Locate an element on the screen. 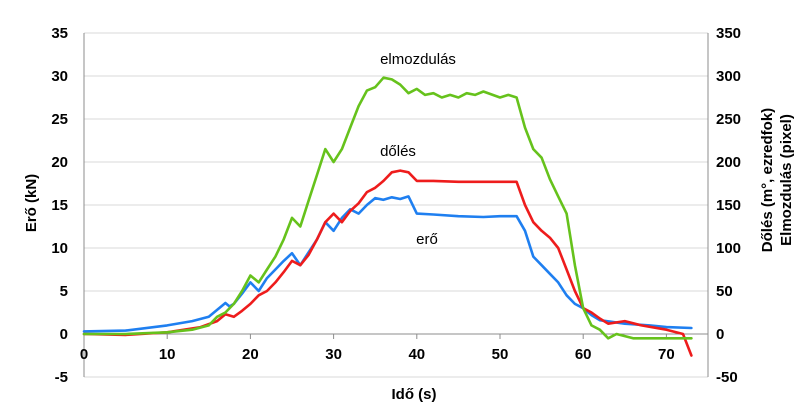  y-axis-title: Erő (kN) is located at coordinates (31, 203).